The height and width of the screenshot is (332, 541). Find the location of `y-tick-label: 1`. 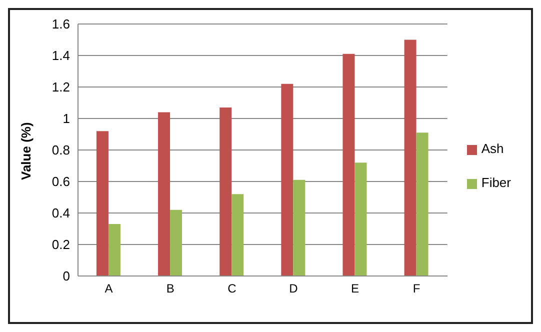

y-tick-label: 1 is located at coordinates (66, 118).